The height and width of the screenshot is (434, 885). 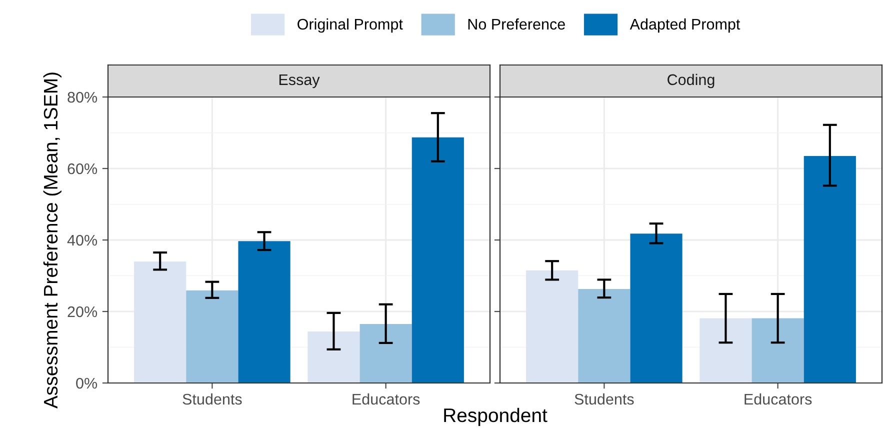 I want to click on legend-label: Original Prompt, so click(x=350, y=25).